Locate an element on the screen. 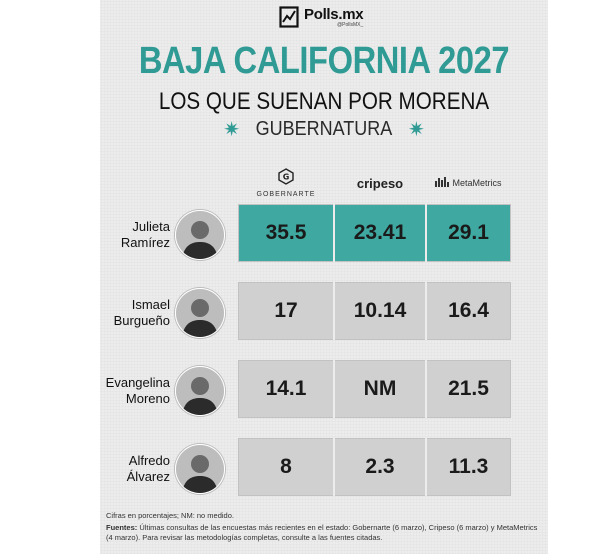 This screenshot has width=600, height=554. brand-logo: Polls.mx @PollsMX_ is located at coordinates (321, 16).